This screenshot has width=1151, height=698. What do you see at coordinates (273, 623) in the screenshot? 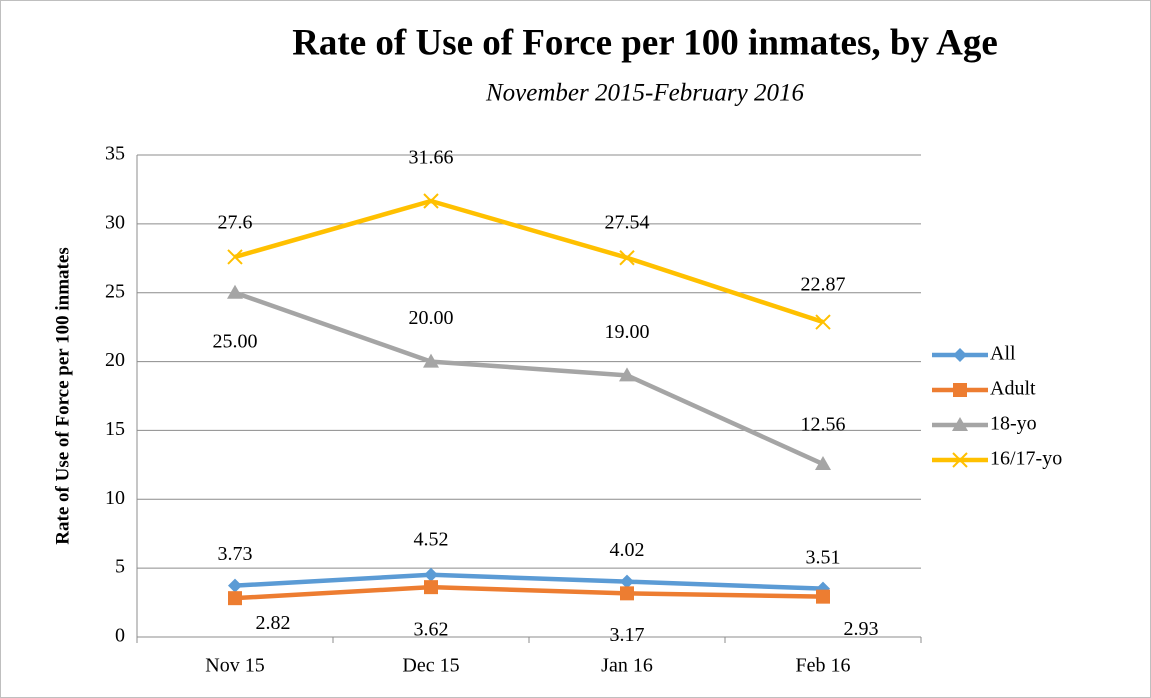
I see `data-label: 2.82` at bounding box center [273, 623].